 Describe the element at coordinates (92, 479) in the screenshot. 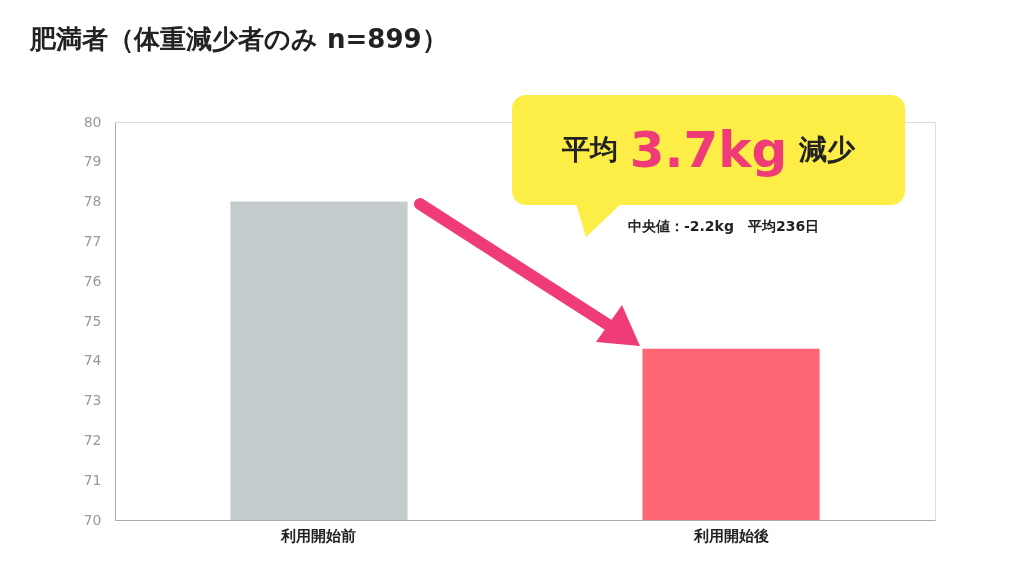

I see `y-tick-label: 71` at that location.